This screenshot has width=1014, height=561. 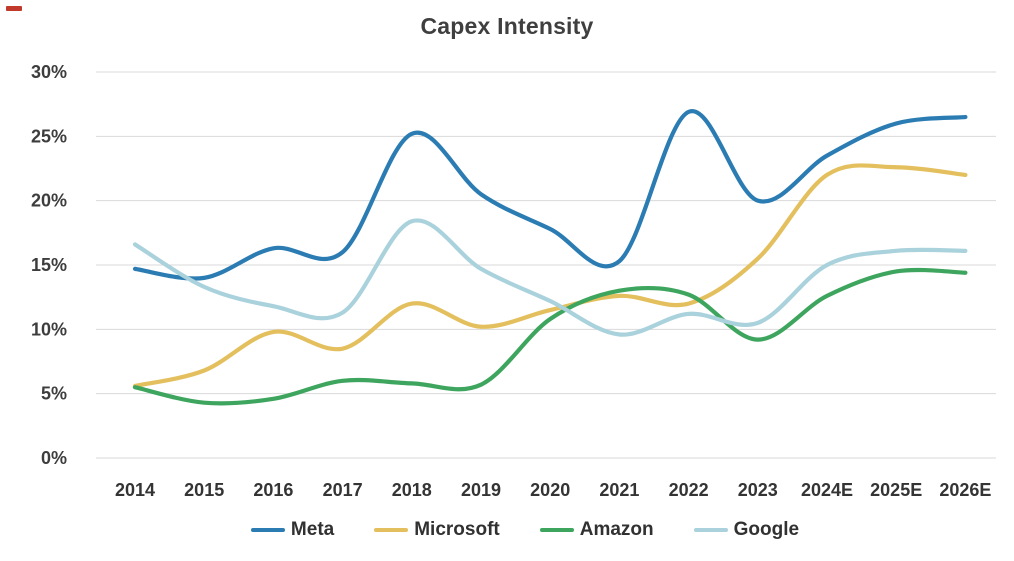 I want to click on legend-swatch-microsoft, so click(x=391, y=530).